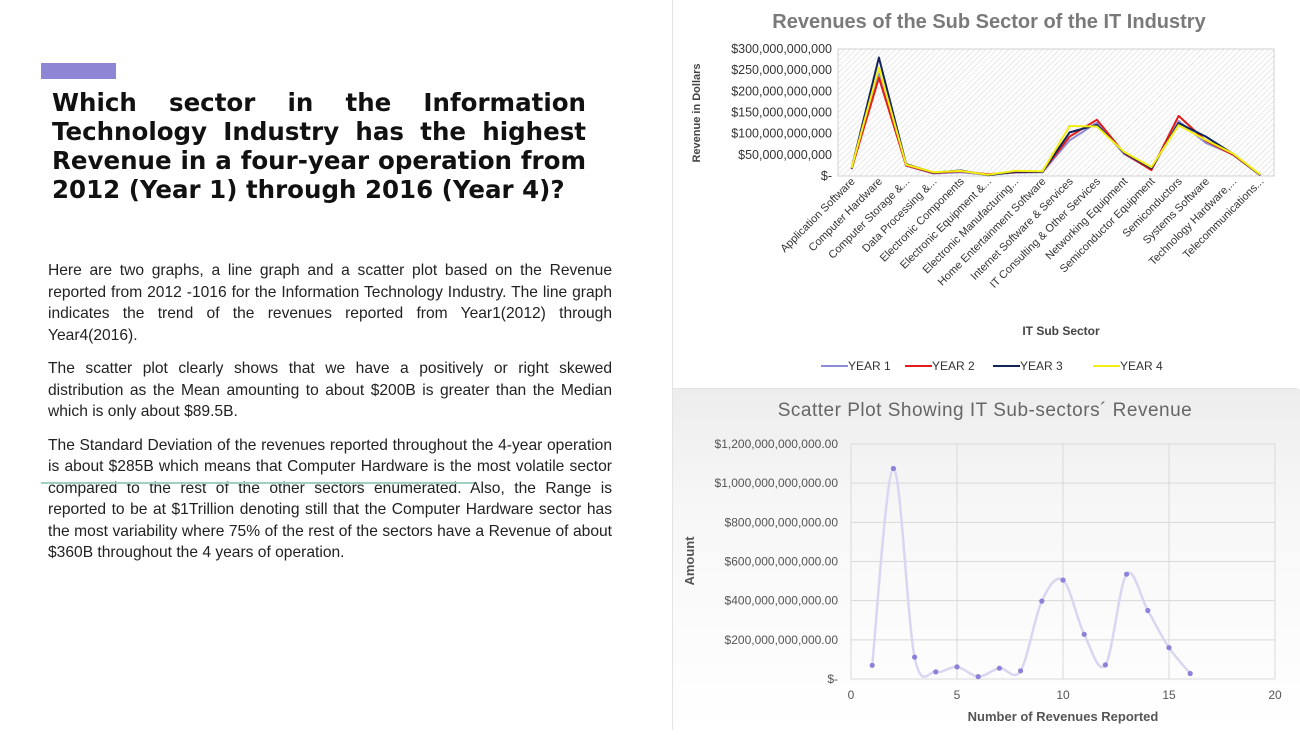 Image resolution: width=1300 pixels, height=735 pixels. I want to click on scatter-xtick-label: 0, so click(851, 695).